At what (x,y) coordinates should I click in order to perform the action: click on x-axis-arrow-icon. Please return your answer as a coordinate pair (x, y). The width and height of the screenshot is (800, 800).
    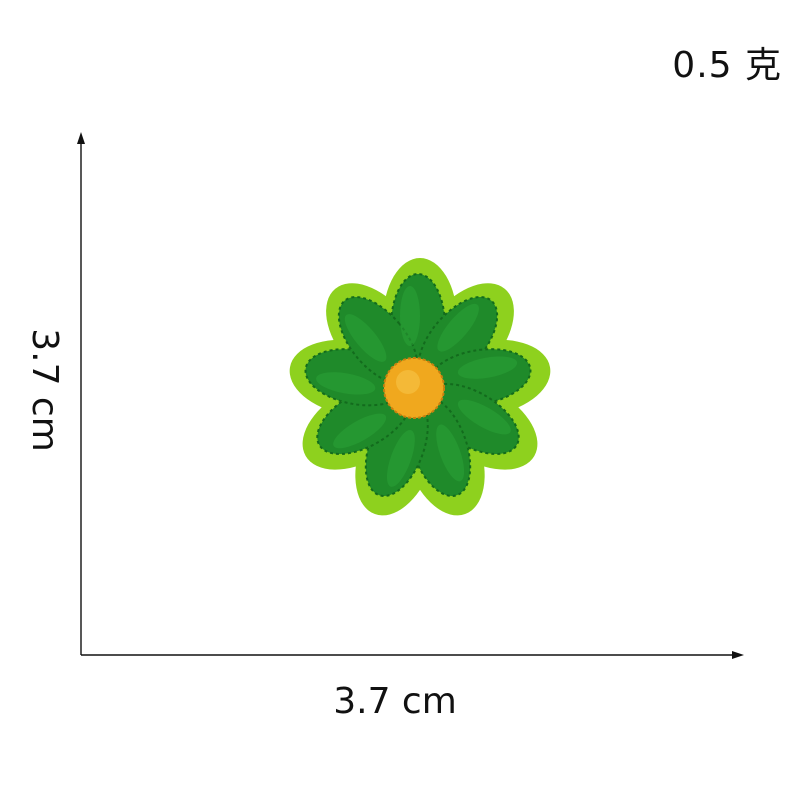
    Looking at the image, I should click on (738, 655).